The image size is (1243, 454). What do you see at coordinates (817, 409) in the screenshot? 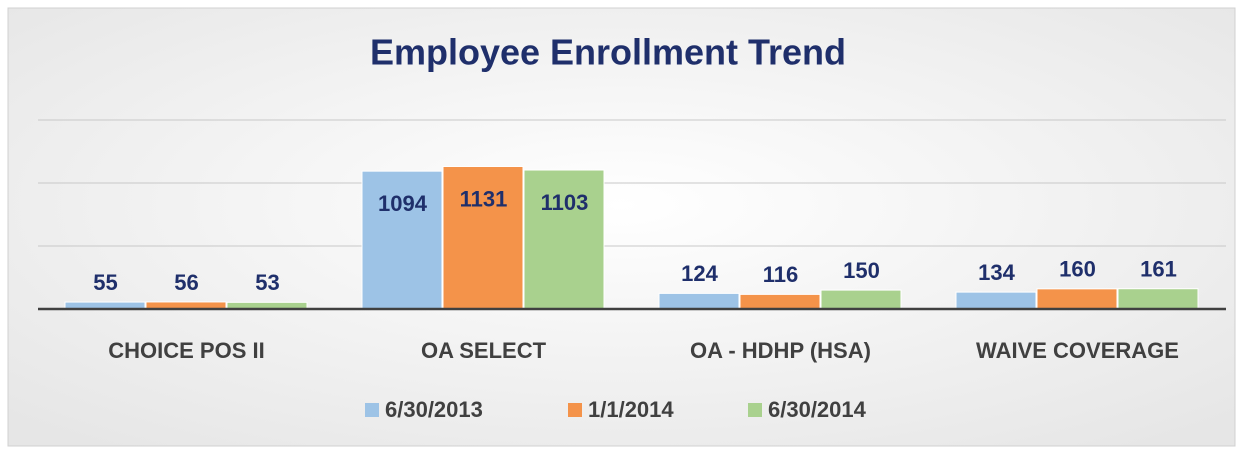
I see `legend-label: 6/30/2014` at bounding box center [817, 409].